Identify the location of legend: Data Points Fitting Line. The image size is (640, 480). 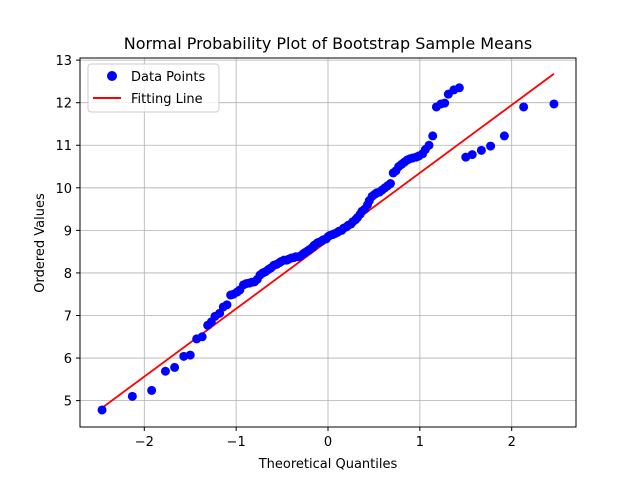
(153, 88).